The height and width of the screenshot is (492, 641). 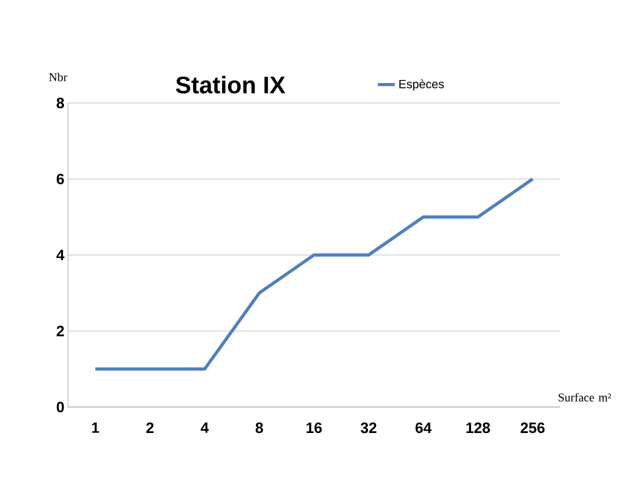 What do you see at coordinates (150, 427) in the screenshot?
I see `x-tick-label: 2` at bounding box center [150, 427].